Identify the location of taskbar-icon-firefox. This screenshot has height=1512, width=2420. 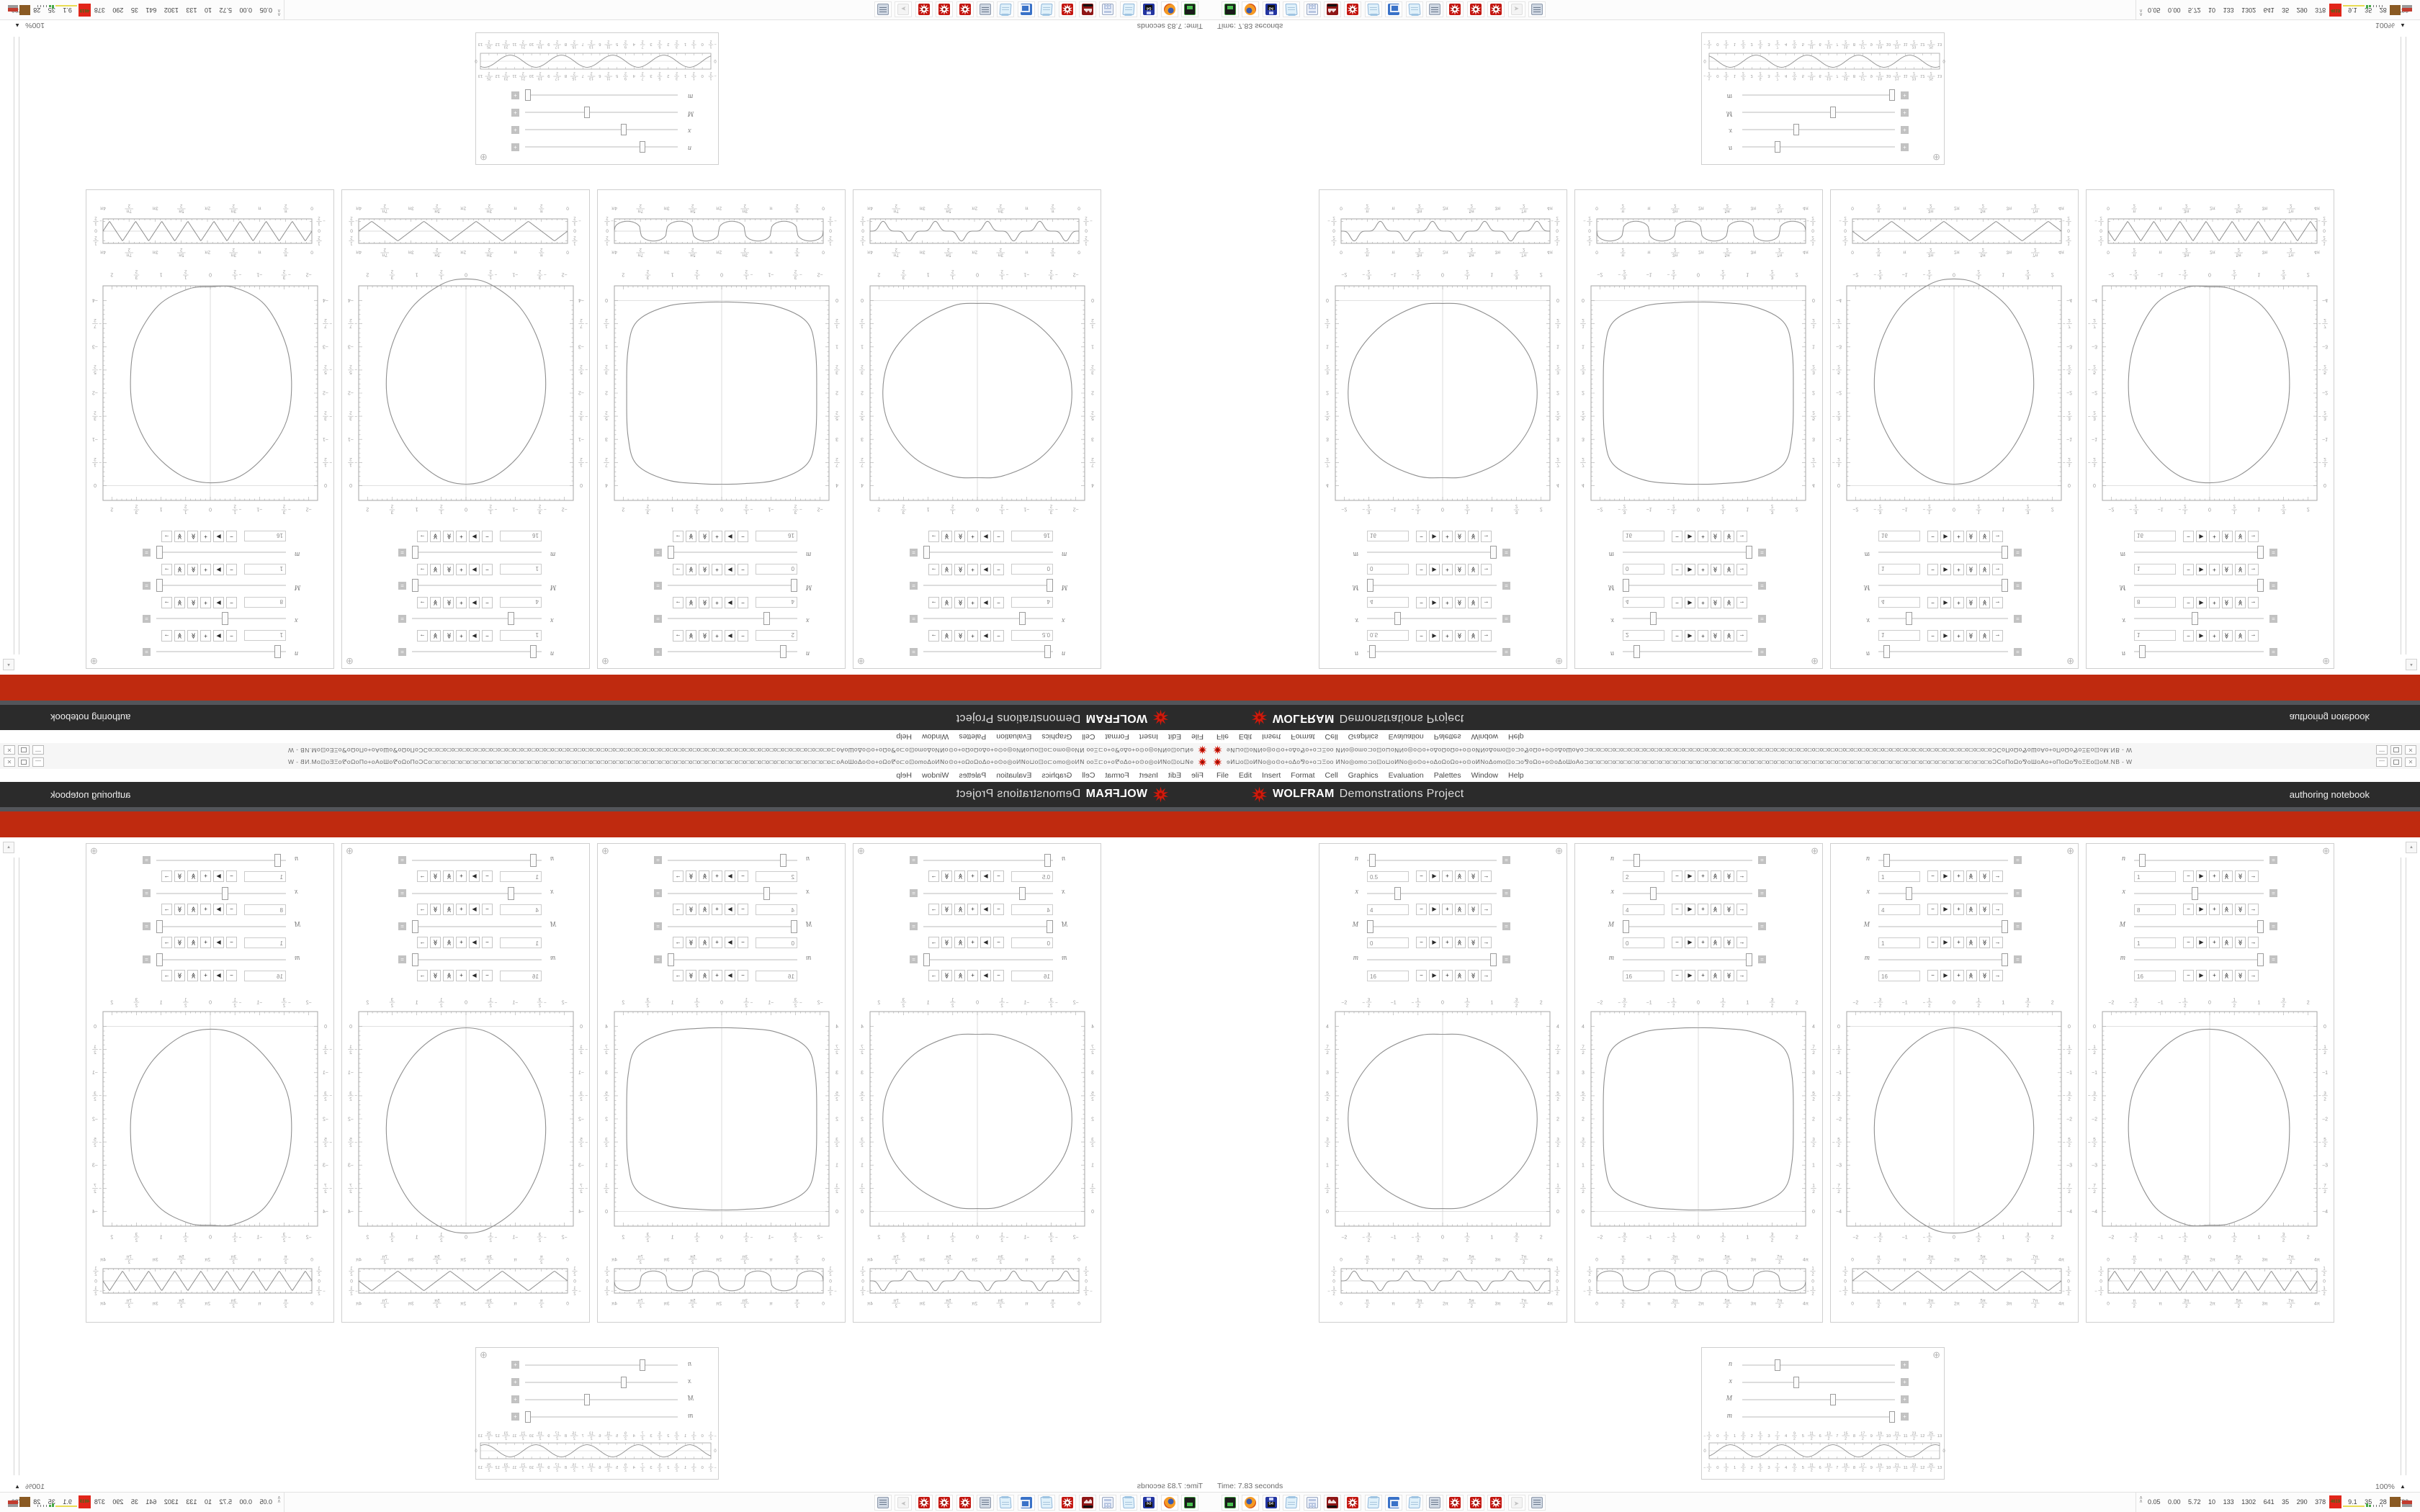
(1251, 1503).